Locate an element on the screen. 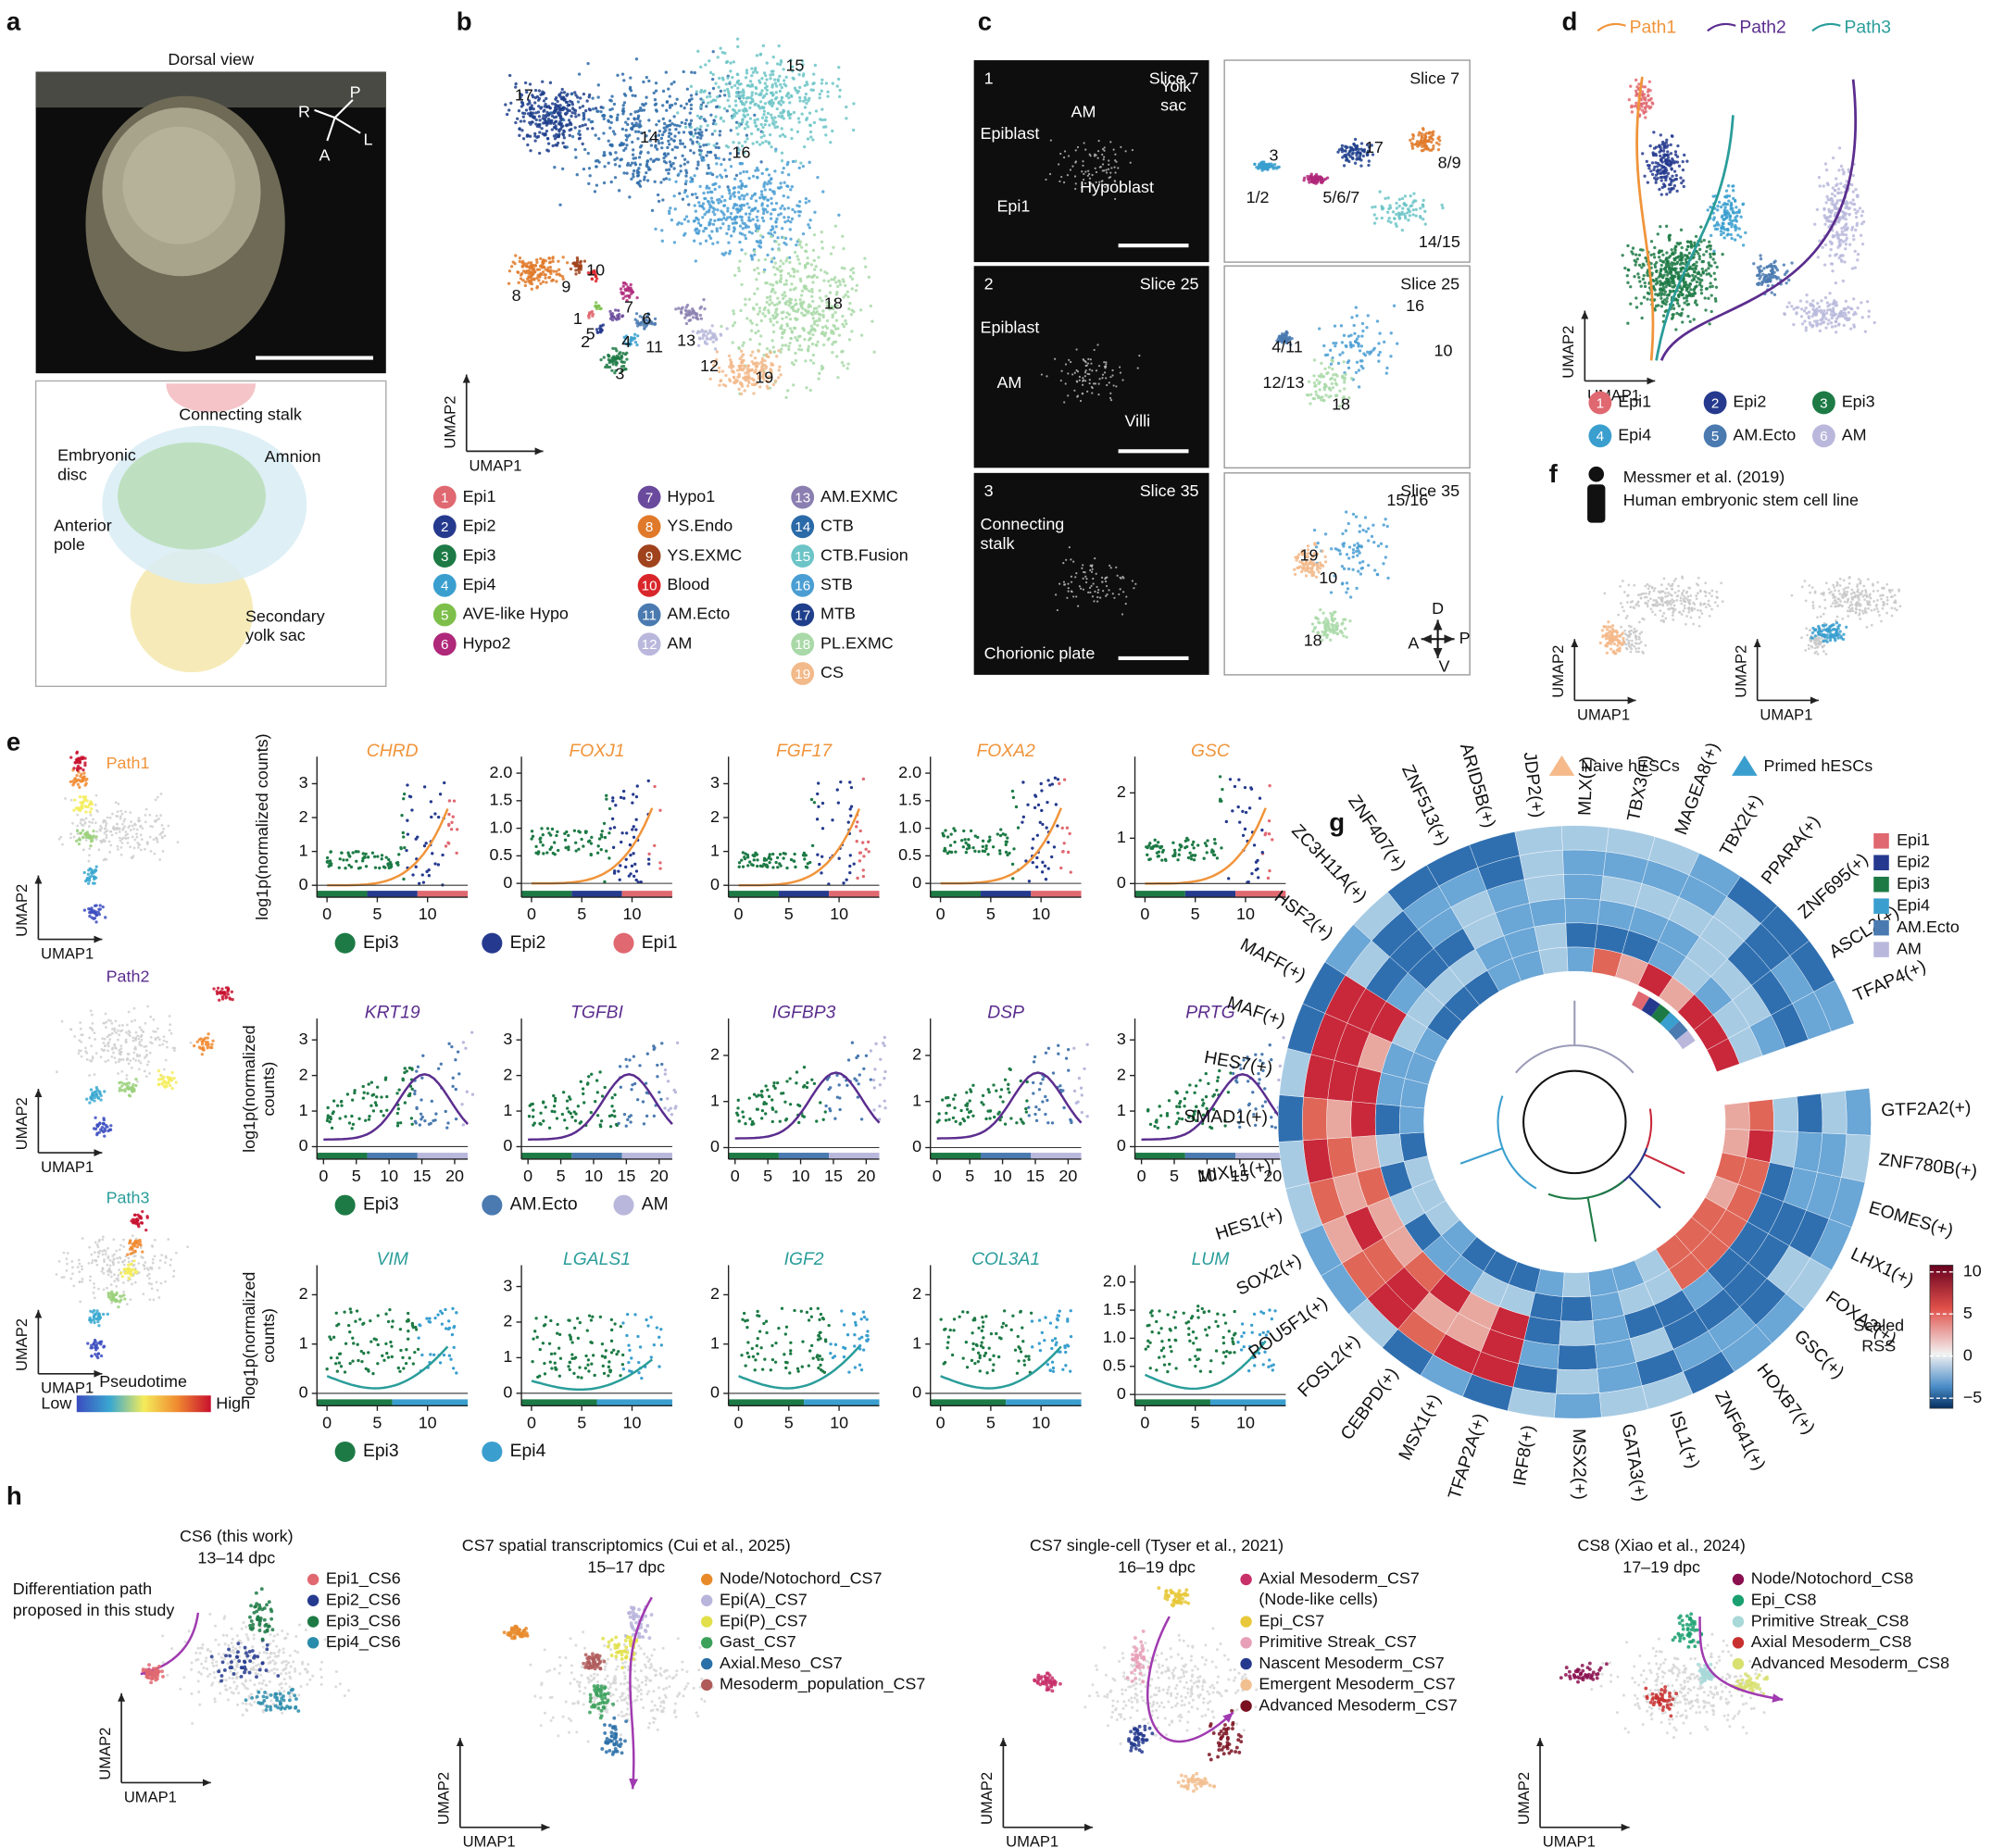  legend-number: 10 is located at coordinates (650, 586).